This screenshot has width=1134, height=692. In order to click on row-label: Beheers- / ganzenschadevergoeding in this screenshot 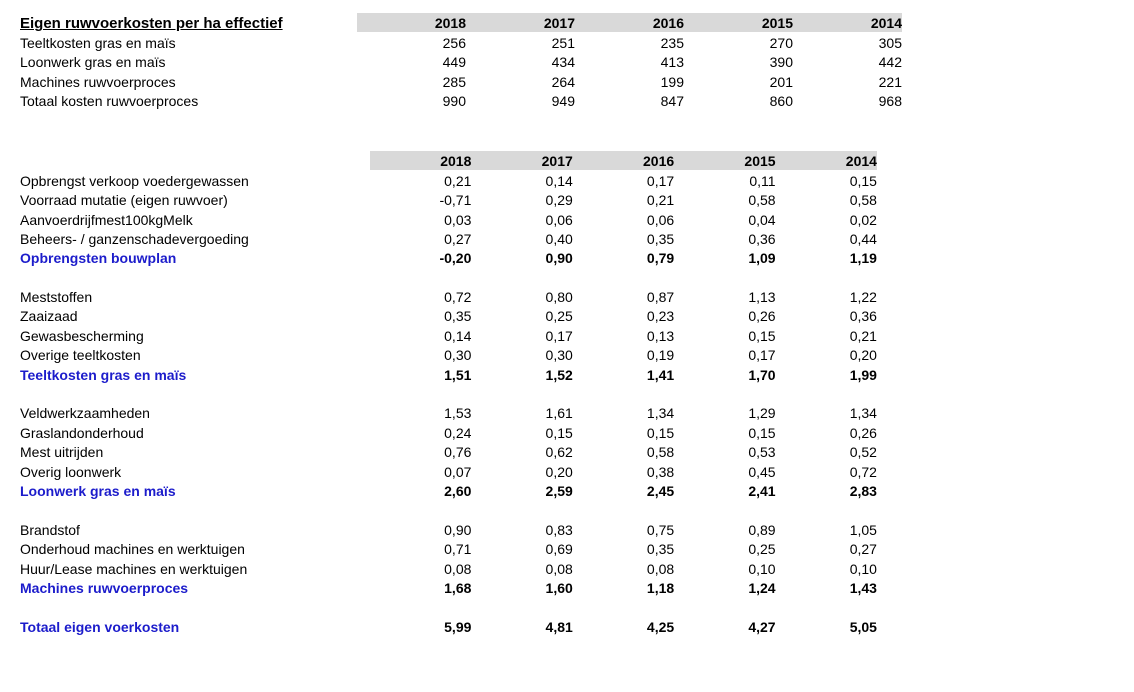, I will do `click(134, 238)`.